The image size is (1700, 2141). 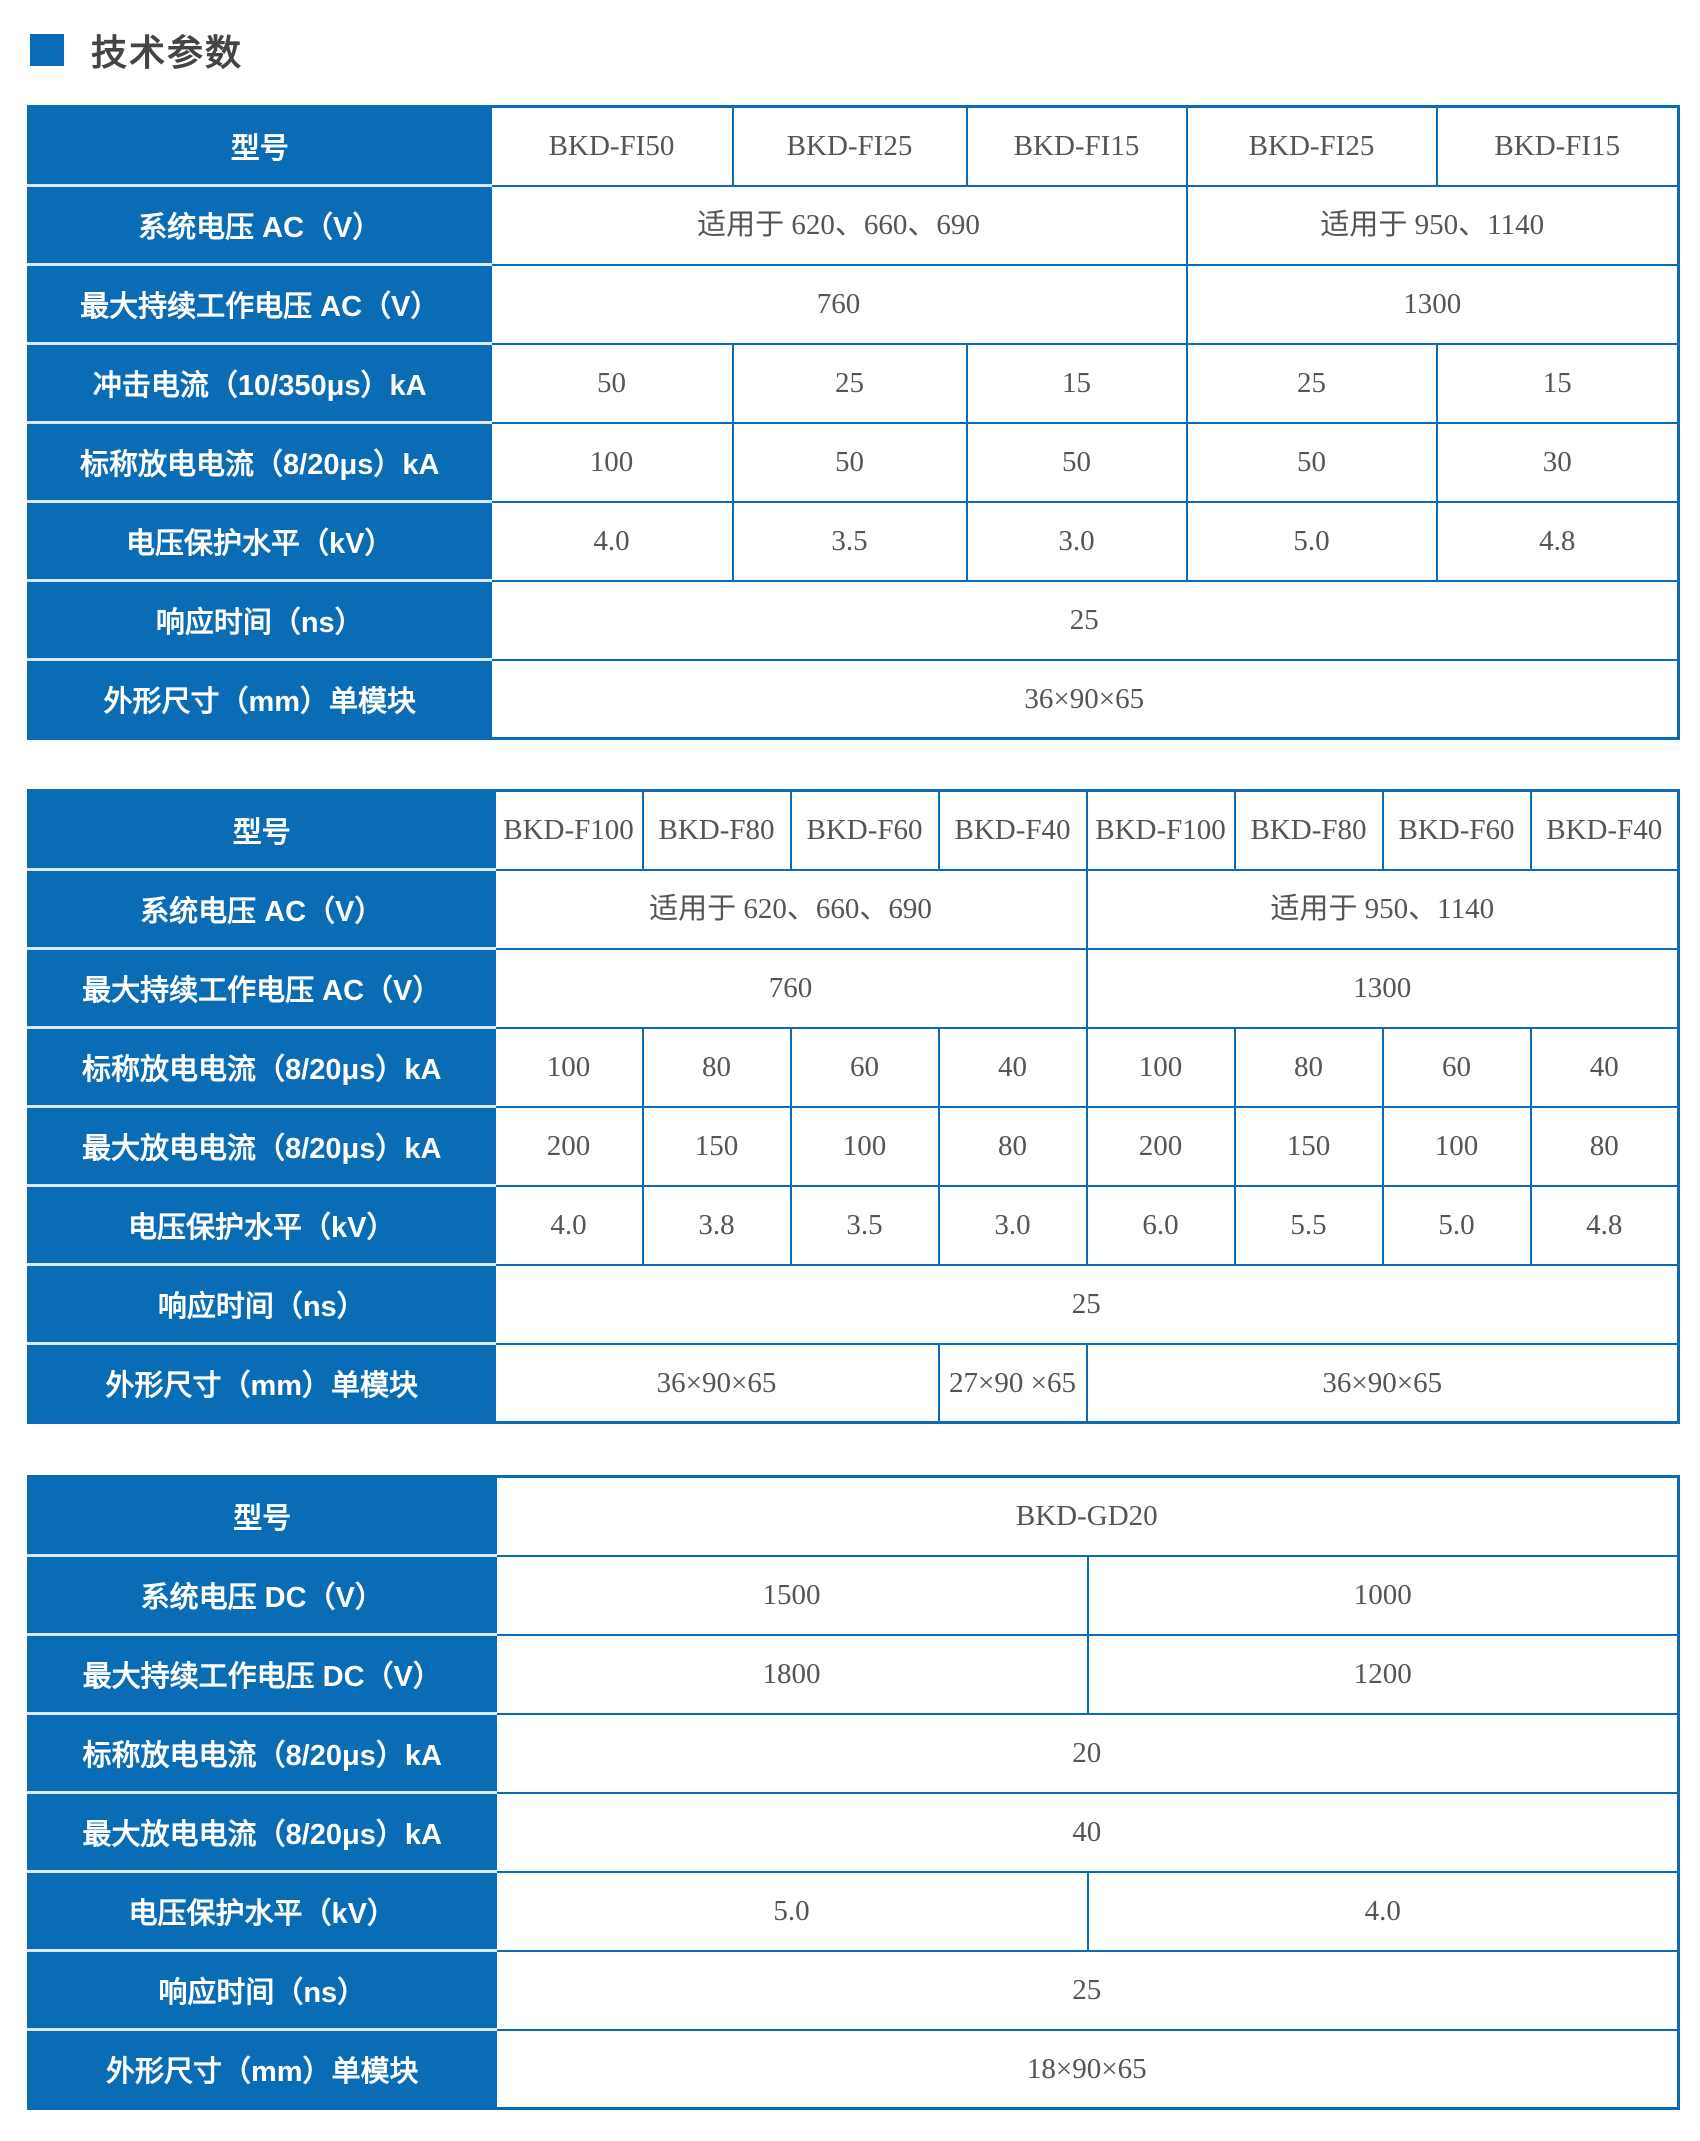 What do you see at coordinates (259, 383) in the screenshot?
I see `row-label: 冲击电流（10/350μs）kA` at bounding box center [259, 383].